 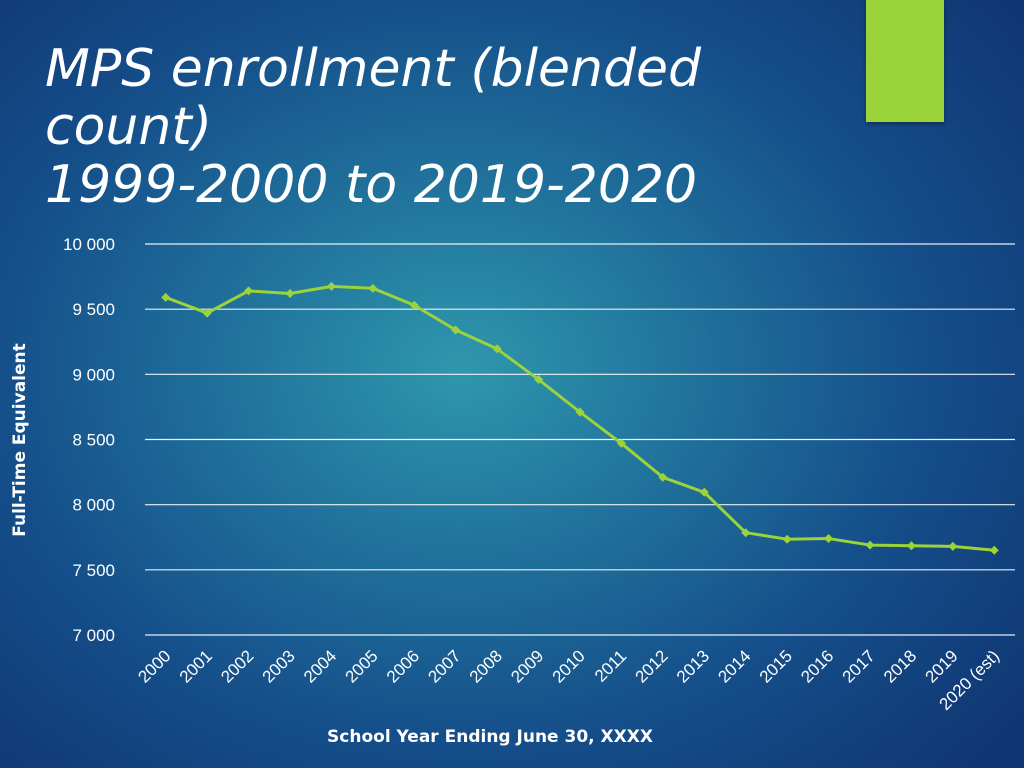 I want to click on x-tick-label: 2012, so click(x=652, y=666).